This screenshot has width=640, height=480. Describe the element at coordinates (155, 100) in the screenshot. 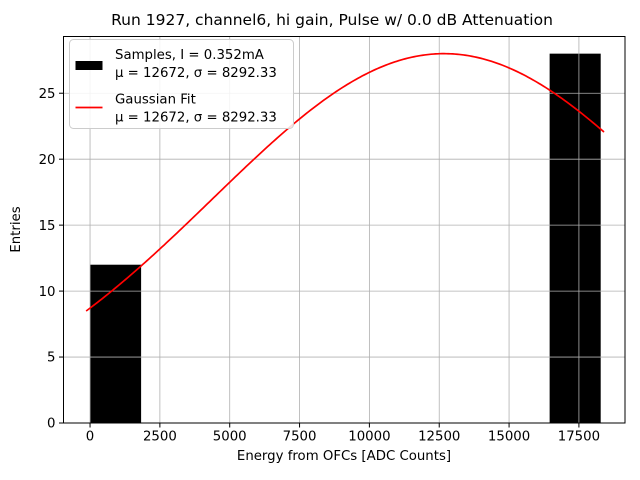

I see `legend-fit-label: Gaussian Fit` at that location.